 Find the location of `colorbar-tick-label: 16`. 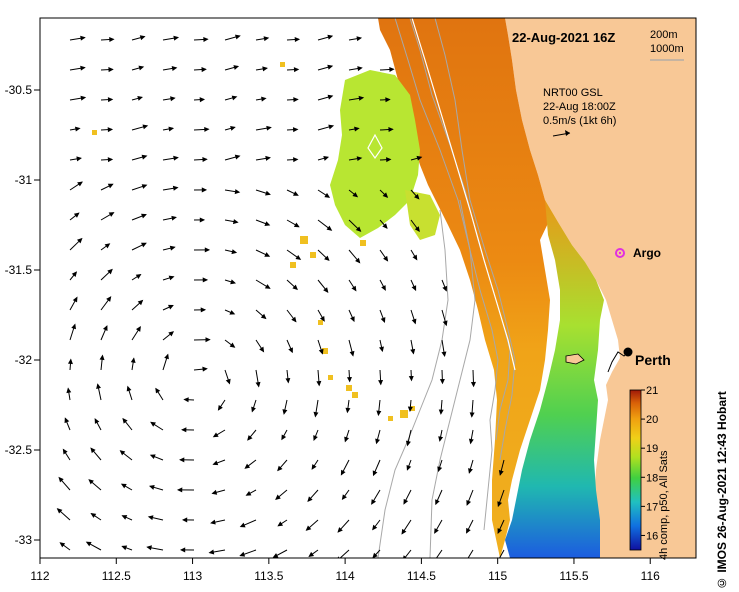

colorbar-tick-label: 16 is located at coordinates (652, 536).